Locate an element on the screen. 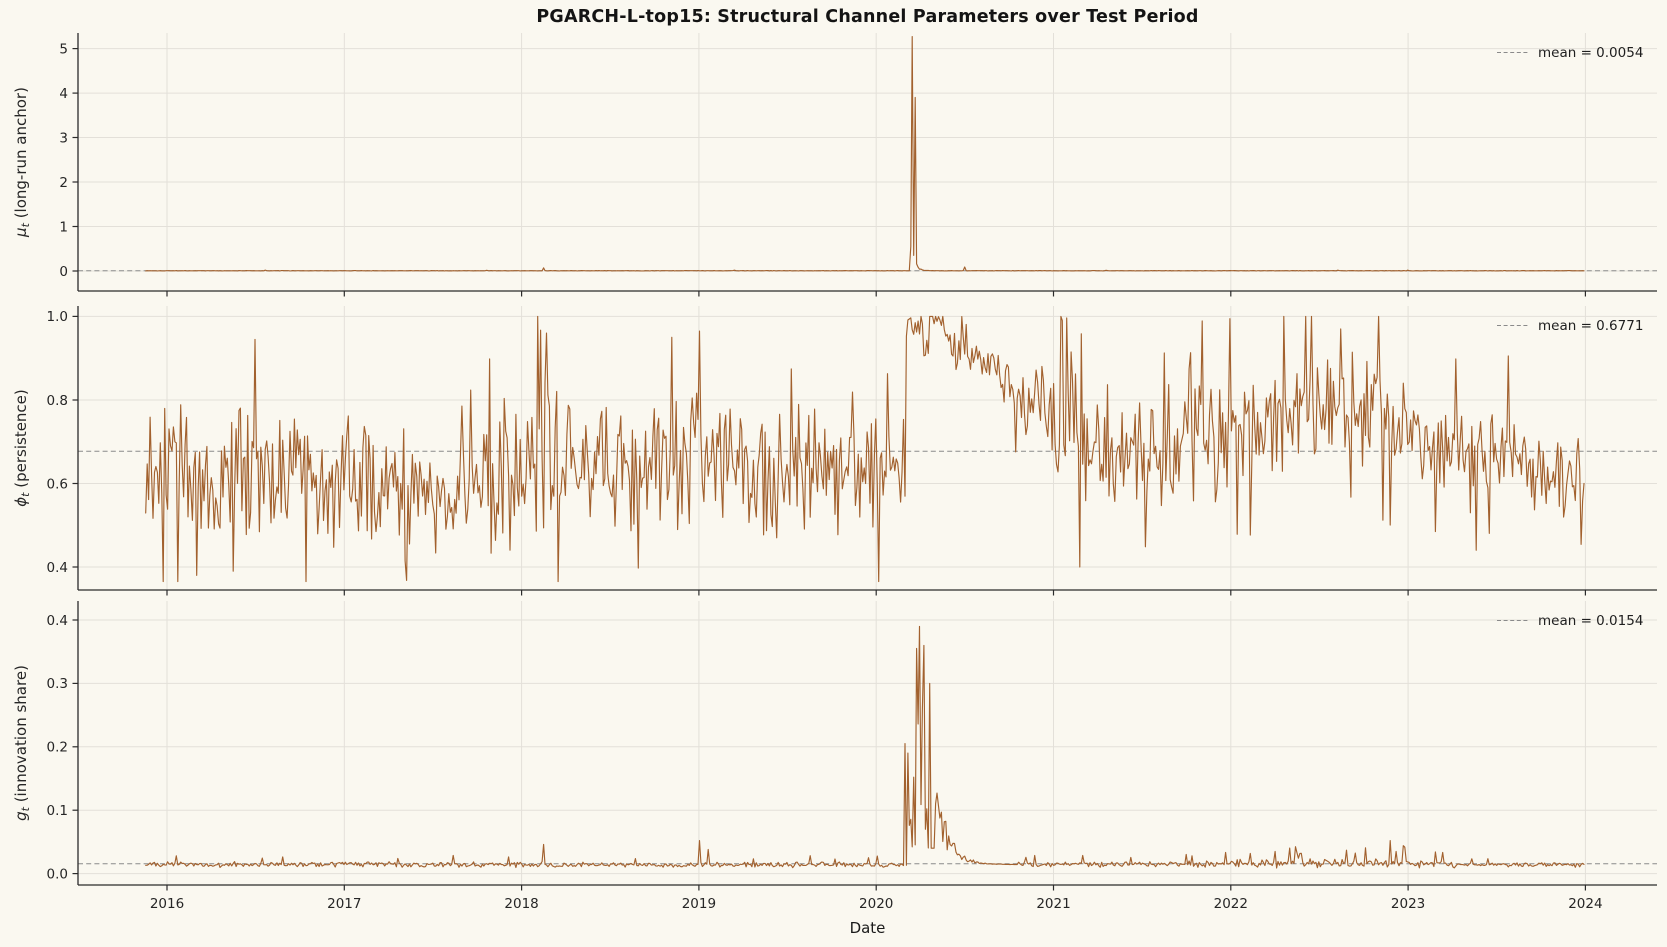  y-tick-label-phi: 0.6 is located at coordinates (57, 484).